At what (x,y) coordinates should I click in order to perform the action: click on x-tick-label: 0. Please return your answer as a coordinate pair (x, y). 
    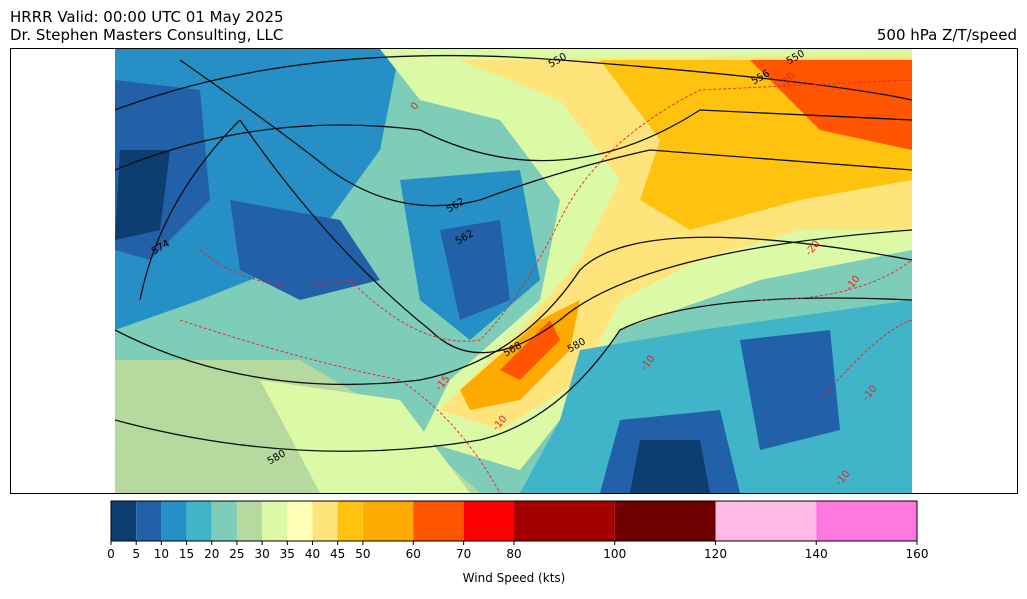
    Looking at the image, I should click on (111, 554).